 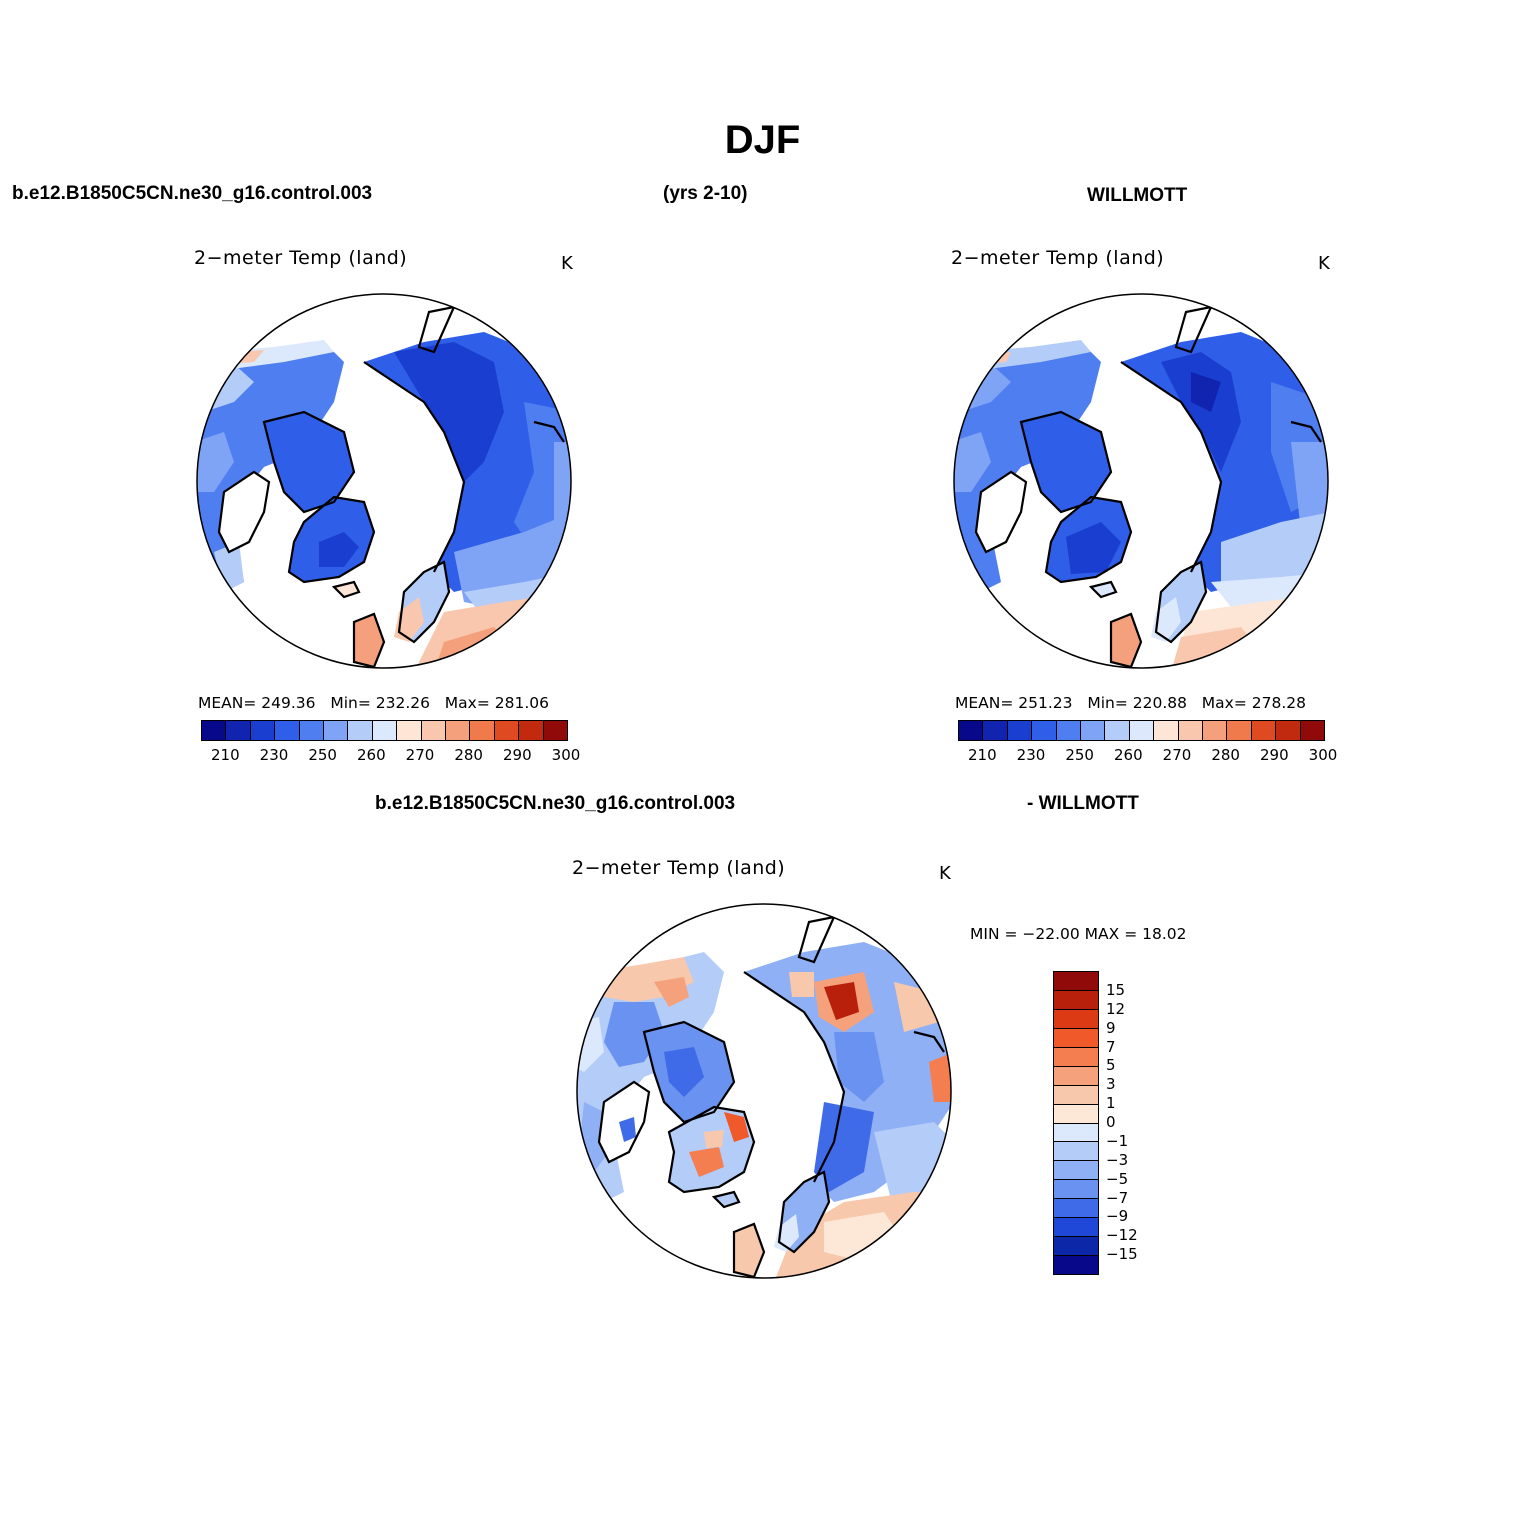 I want to click on model-max-label: Max=, so click(x=467, y=703).